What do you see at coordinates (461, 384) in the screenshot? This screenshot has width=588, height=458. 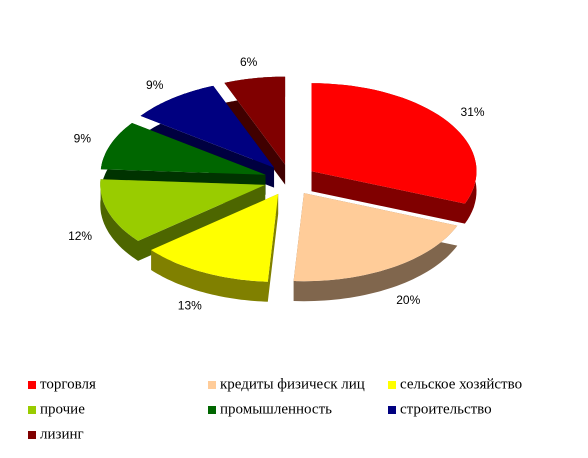 I see `legend-label: сельское хозяйство` at bounding box center [461, 384].